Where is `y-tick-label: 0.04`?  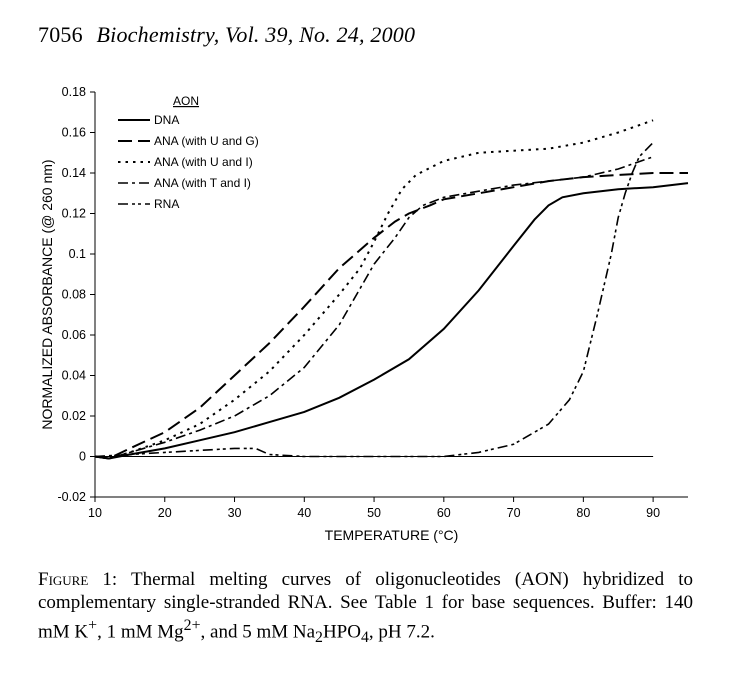
y-tick-label: 0.04 is located at coordinates (74, 376).